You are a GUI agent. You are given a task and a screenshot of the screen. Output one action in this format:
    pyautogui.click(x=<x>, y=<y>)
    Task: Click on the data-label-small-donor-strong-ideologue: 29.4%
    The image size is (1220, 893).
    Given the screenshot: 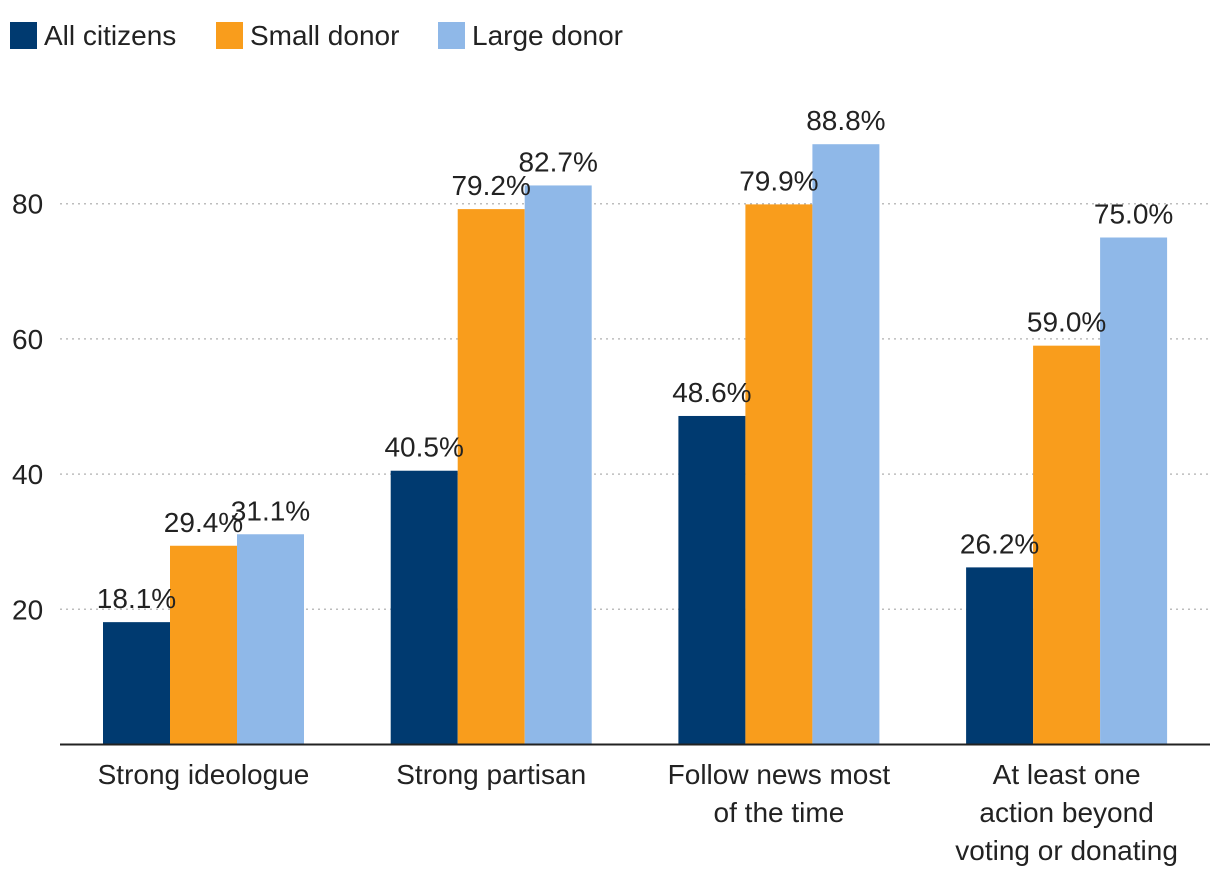 What is the action you would take?
    pyautogui.click(x=203, y=522)
    